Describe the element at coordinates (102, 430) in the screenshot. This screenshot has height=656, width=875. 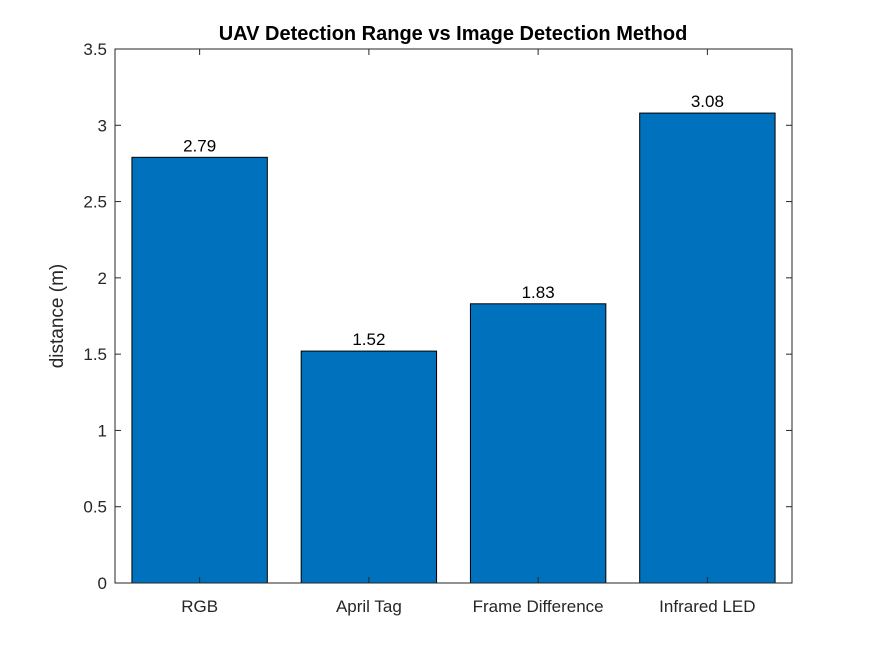
I see `y-tick-label-2: 1` at that location.